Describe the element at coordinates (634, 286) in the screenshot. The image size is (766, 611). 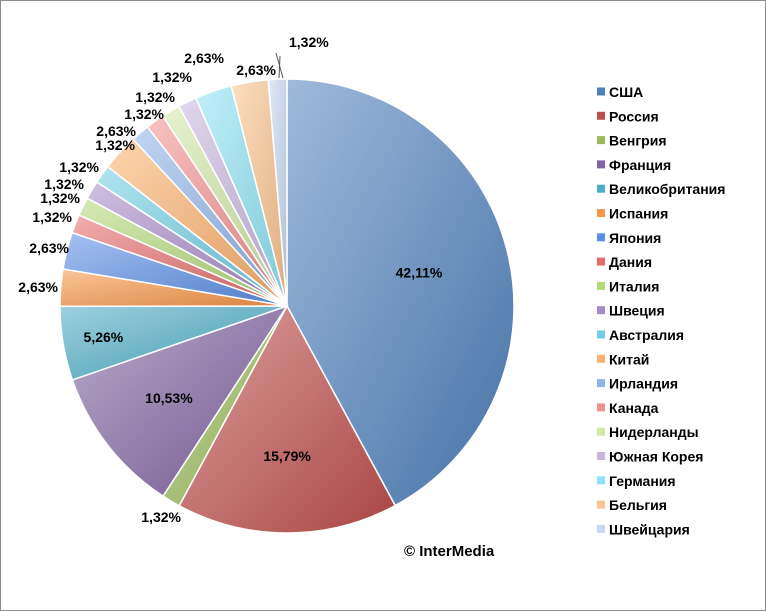
I see `legend-label-8: Италия` at that location.